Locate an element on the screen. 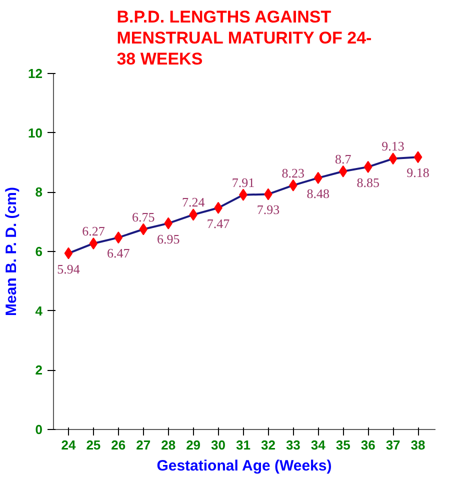 The image size is (472, 479). y-tick-label: 6 is located at coordinates (39, 251).